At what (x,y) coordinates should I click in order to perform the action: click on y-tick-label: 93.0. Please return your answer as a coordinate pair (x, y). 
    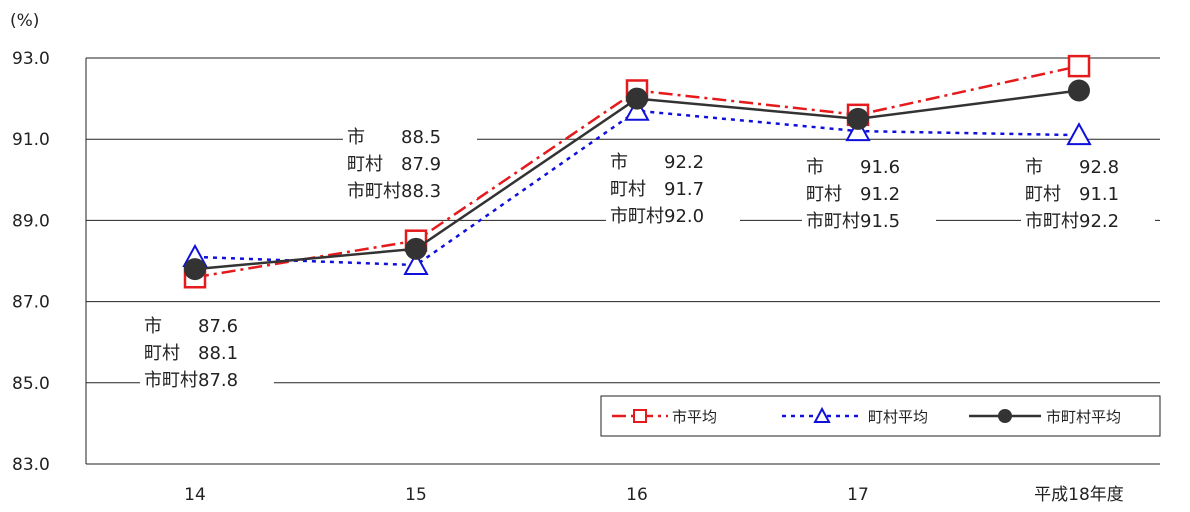
    Looking at the image, I should click on (31, 59).